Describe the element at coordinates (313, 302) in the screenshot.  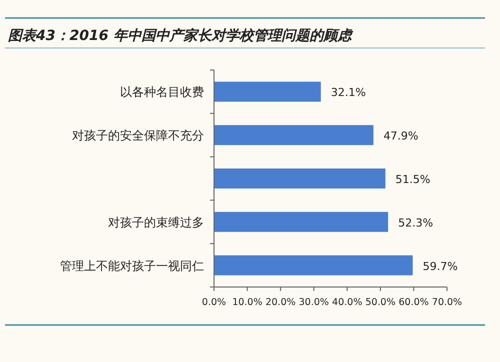
I see `x-tick-label: 30.0%` at that location.